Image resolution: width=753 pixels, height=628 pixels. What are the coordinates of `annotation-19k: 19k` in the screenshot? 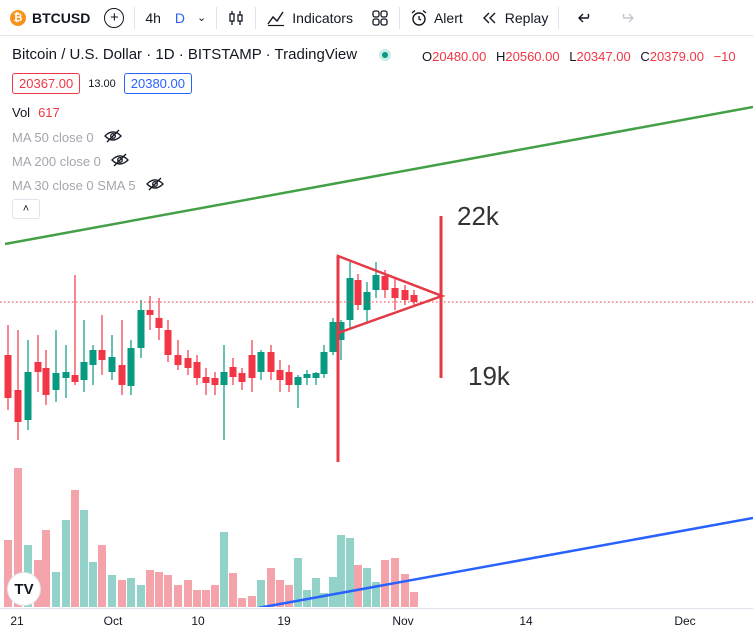 It's located at (489, 376).